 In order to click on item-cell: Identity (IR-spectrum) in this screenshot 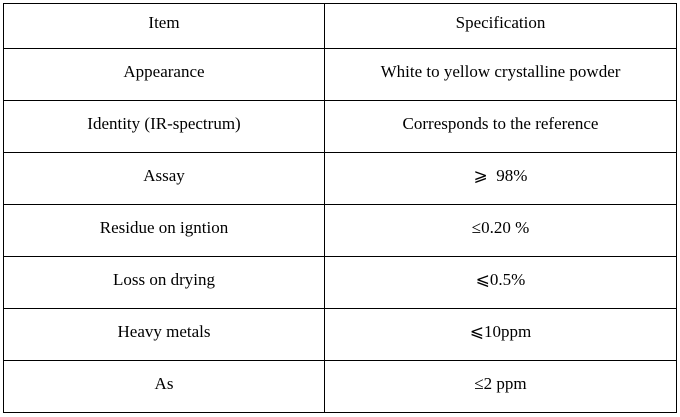, I will do `click(164, 126)`.